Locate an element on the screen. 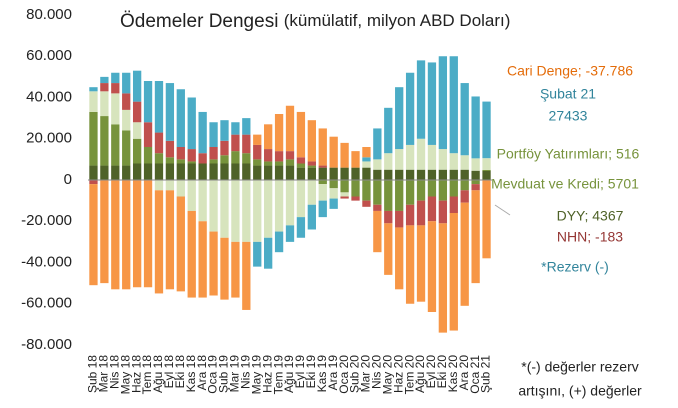 Image resolution: width=678 pixels, height=408 pixels. x-tick-label: May 18 is located at coordinates (125, 375).